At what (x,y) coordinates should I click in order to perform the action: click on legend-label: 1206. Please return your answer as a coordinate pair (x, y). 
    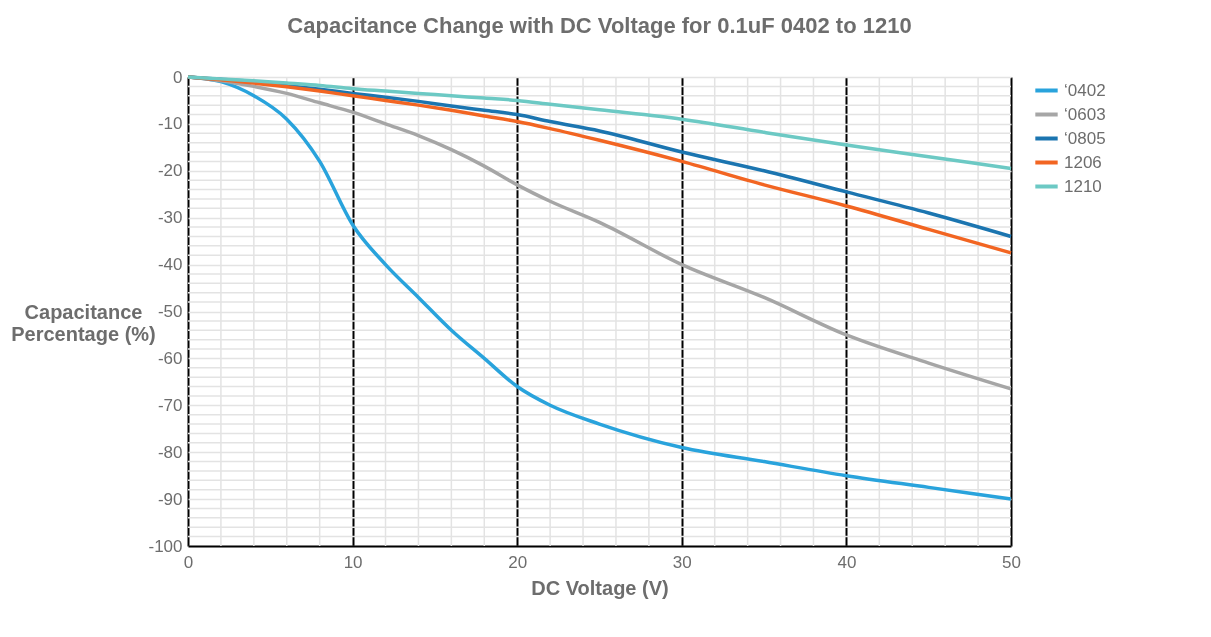
    Looking at the image, I should click on (1083, 162).